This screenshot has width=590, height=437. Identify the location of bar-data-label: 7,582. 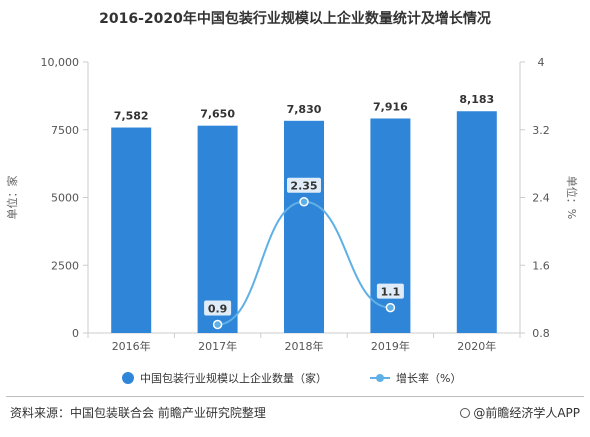
(131, 116).